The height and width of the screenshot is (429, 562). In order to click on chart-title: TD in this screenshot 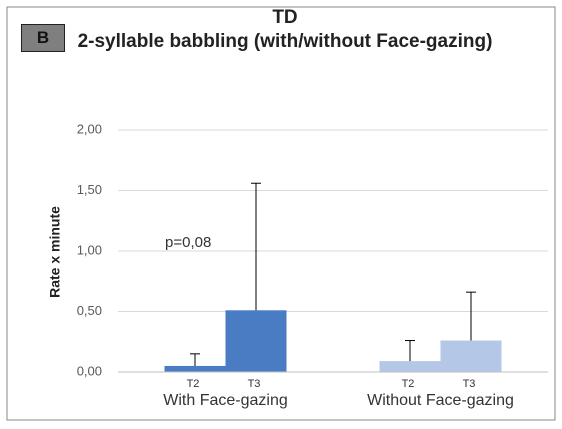, I will do `click(285, 17)`.